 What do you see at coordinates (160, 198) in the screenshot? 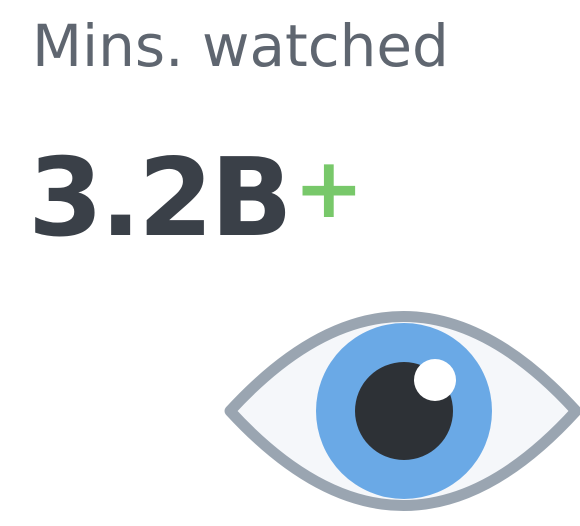
I see `stat-number: 3.2B` at bounding box center [160, 198].